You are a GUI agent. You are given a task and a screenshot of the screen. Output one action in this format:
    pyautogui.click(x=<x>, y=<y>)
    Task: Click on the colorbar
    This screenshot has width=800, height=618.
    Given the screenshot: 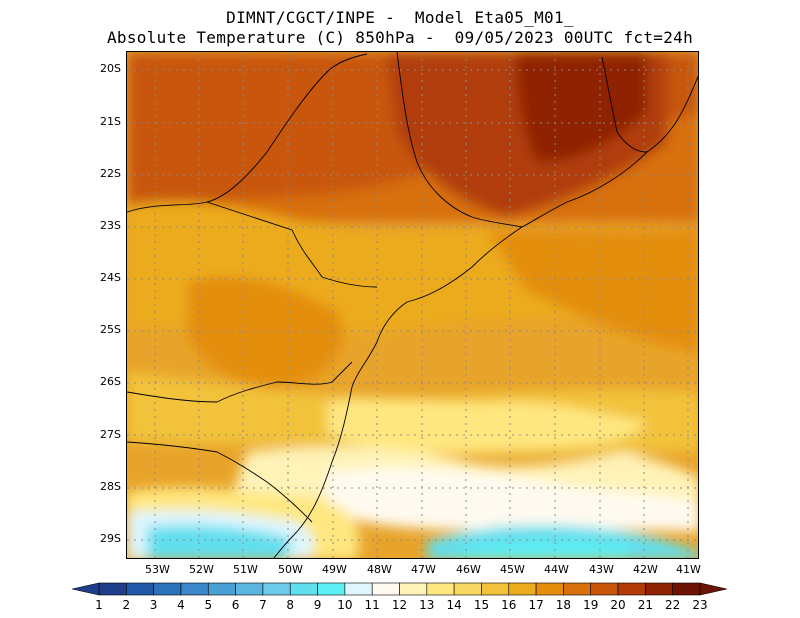 What is the action you would take?
    pyautogui.click(x=399, y=589)
    